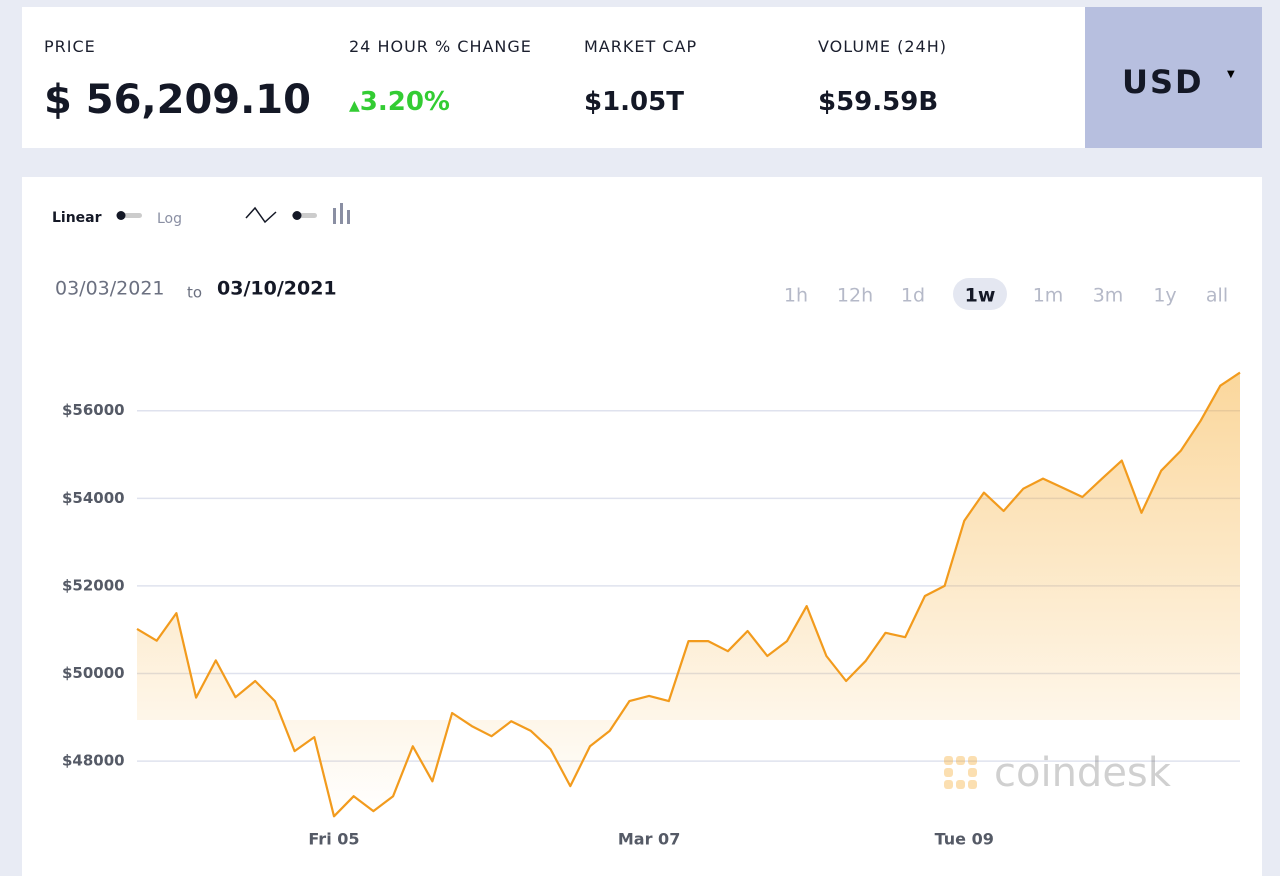 Image resolution: width=1280 pixels, height=876 pixels. What do you see at coordinates (634, 102) in the screenshot?
I see `stat-value: $1.05T` at bounding box center [634, 102].